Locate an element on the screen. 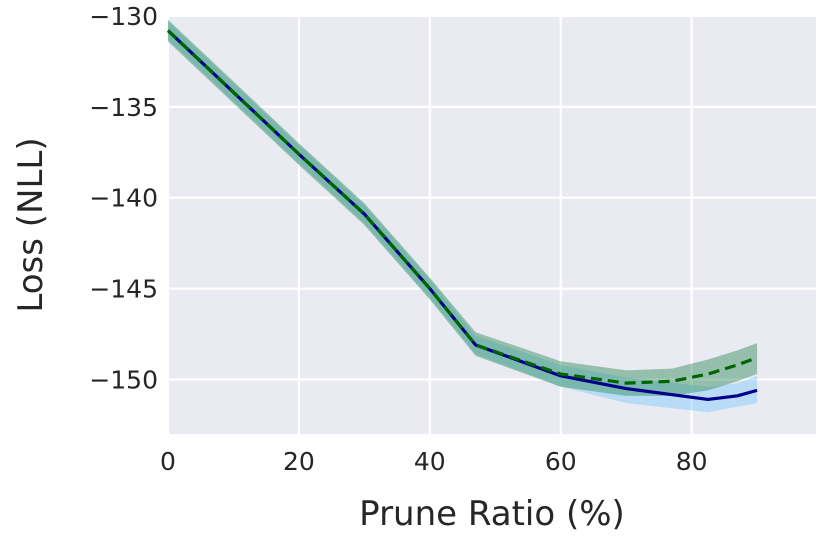 The height and width of the screenshot is (547, 831). x-tick-label: 80 is located at coordinates (692, 461).